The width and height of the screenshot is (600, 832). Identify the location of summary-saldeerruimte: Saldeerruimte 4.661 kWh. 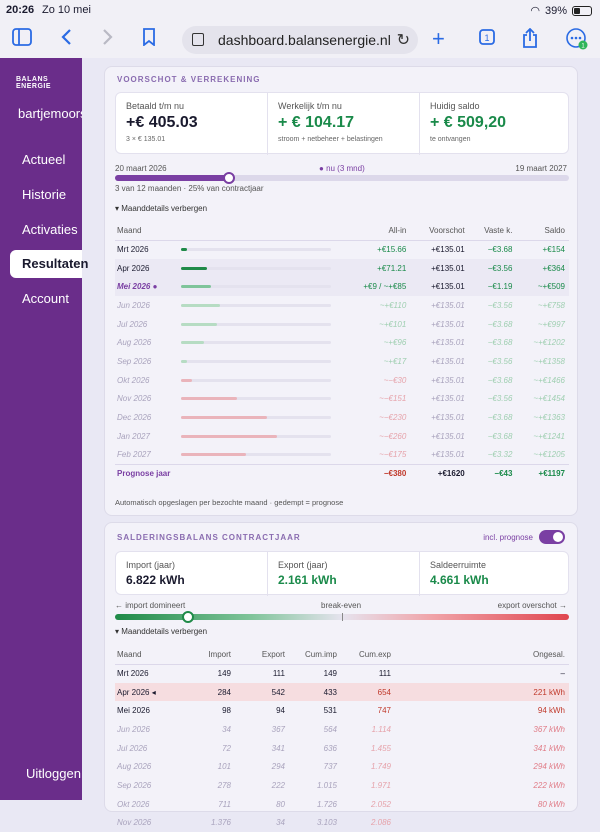
(495, 574).